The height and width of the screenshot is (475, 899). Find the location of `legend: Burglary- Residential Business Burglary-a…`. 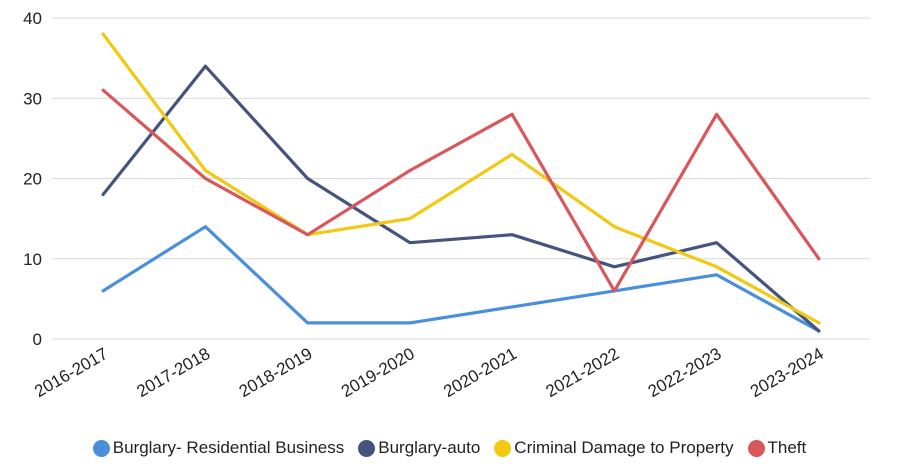

legend: Burglary- Residential Business Burglary-a… is located at coordinates (449, 448).